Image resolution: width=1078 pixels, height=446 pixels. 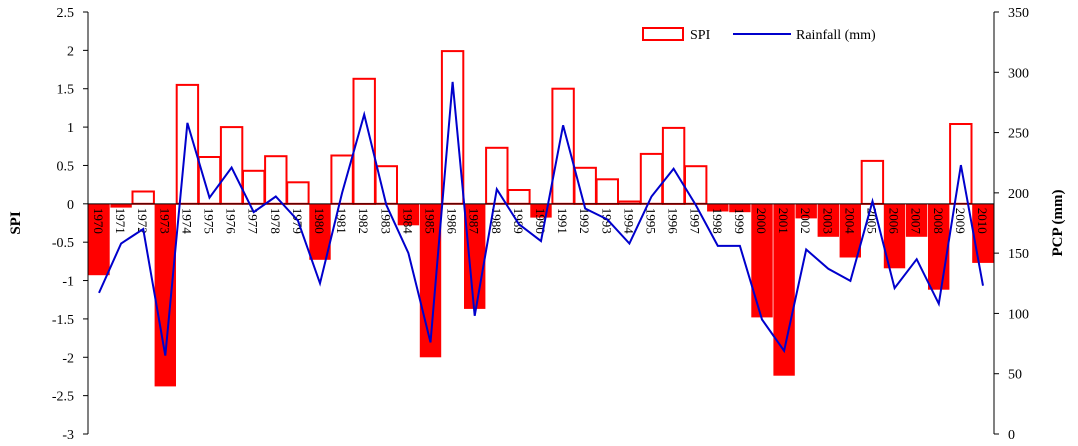 What do you see at coordinates (319, 221) in the screenshot?
I see `x-tick-label-1980: 1980` at bounding box center [319, 221].